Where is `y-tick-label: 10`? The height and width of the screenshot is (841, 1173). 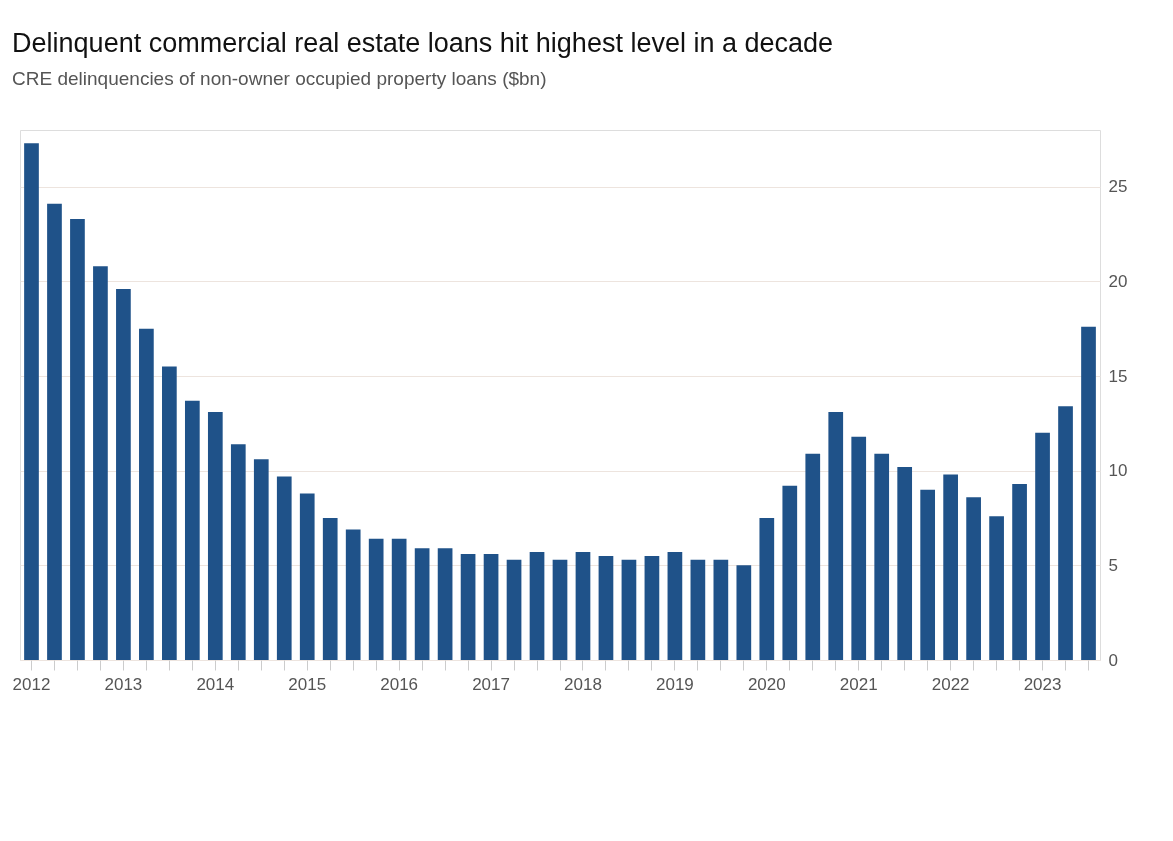
y-tick-label: 10 is located at coordinates (1118, 471).